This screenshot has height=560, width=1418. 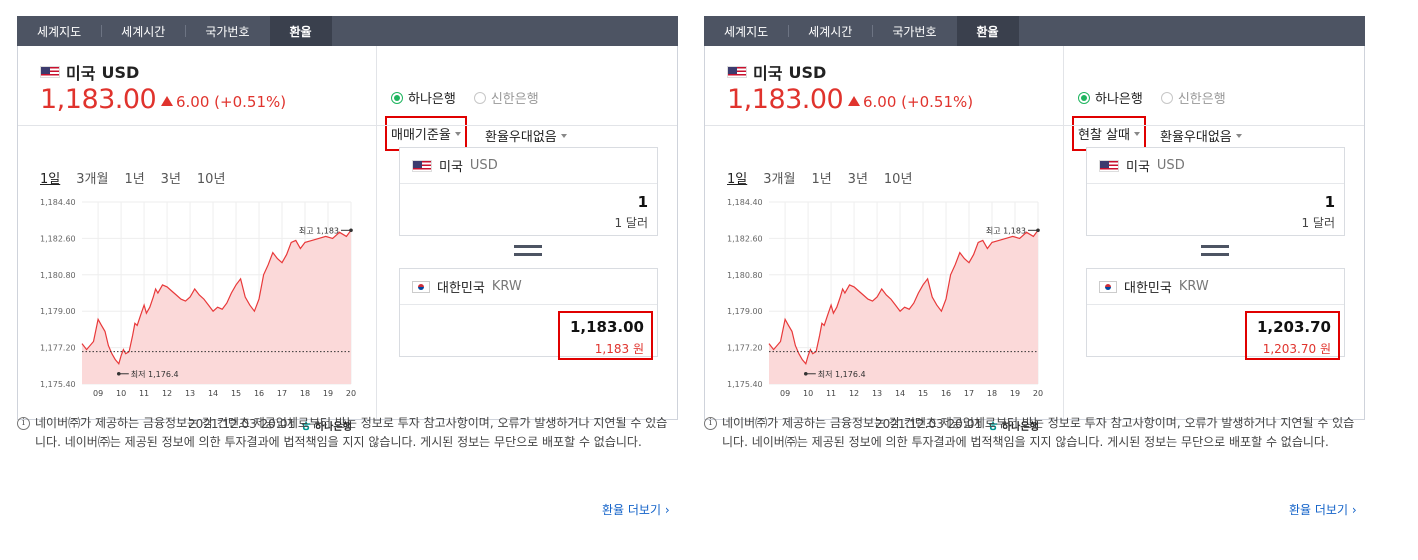 I want to click on preferential-value: 환율우대없음, so click(x=1196, y=137).